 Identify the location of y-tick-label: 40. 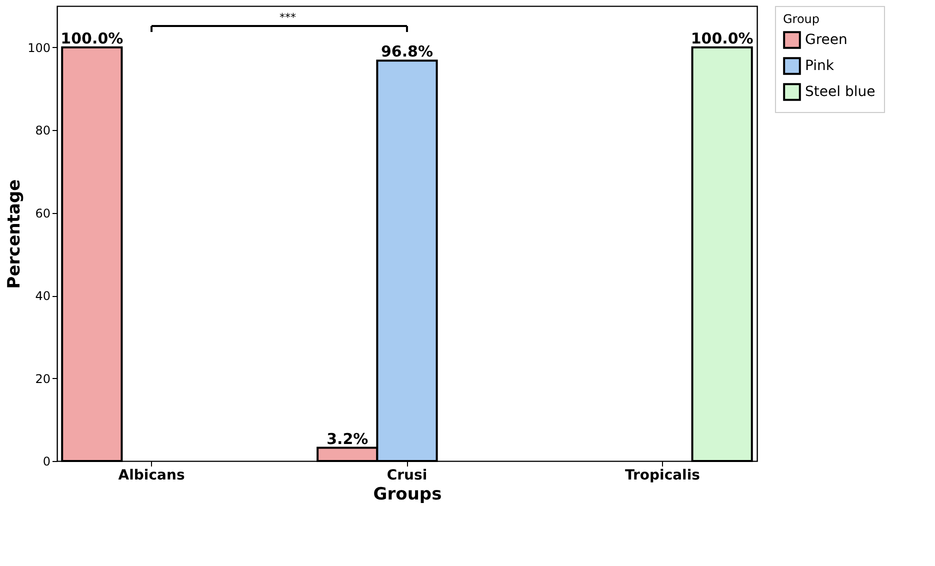
(42, 296).